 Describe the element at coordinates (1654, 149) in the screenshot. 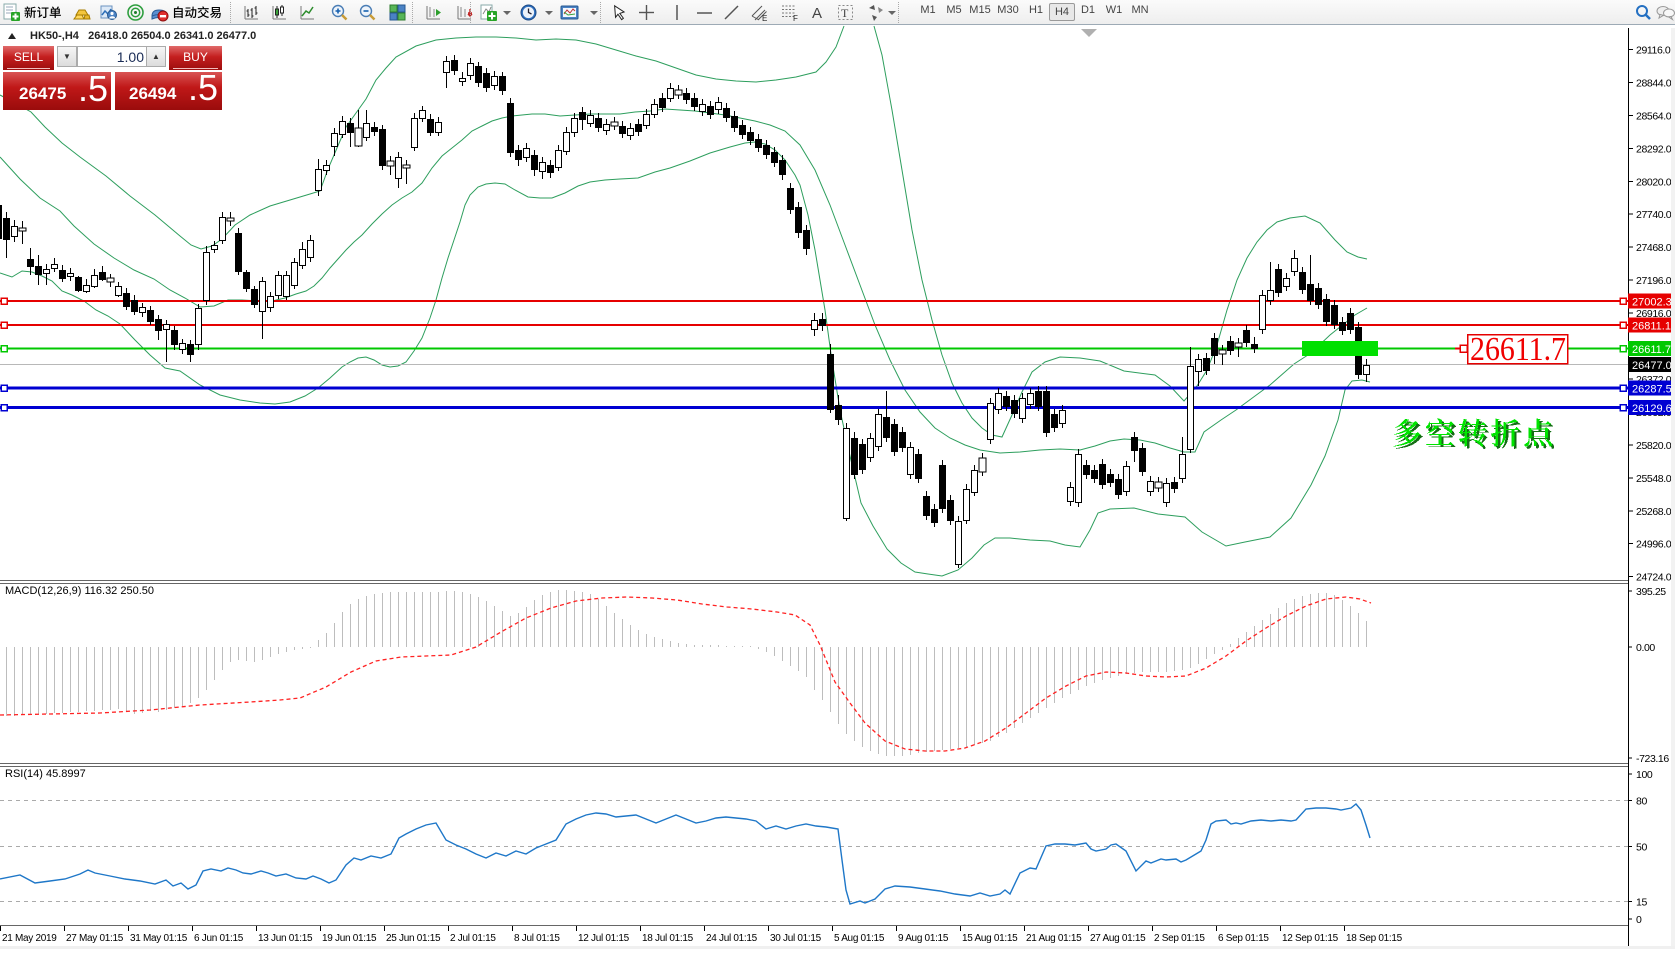

I see `svg-text: 28292.0` at that location.